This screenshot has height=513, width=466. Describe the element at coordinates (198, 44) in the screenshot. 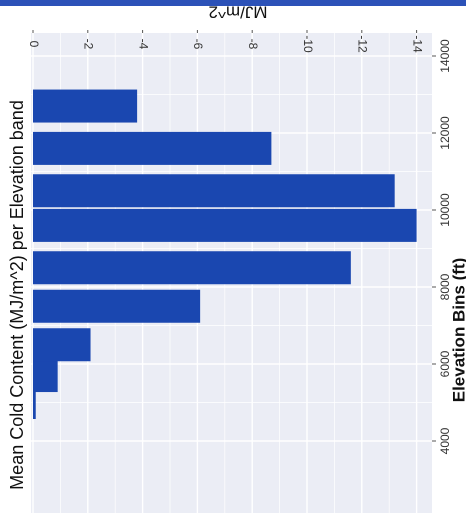

I see `value-tick-label: -6` at that location.